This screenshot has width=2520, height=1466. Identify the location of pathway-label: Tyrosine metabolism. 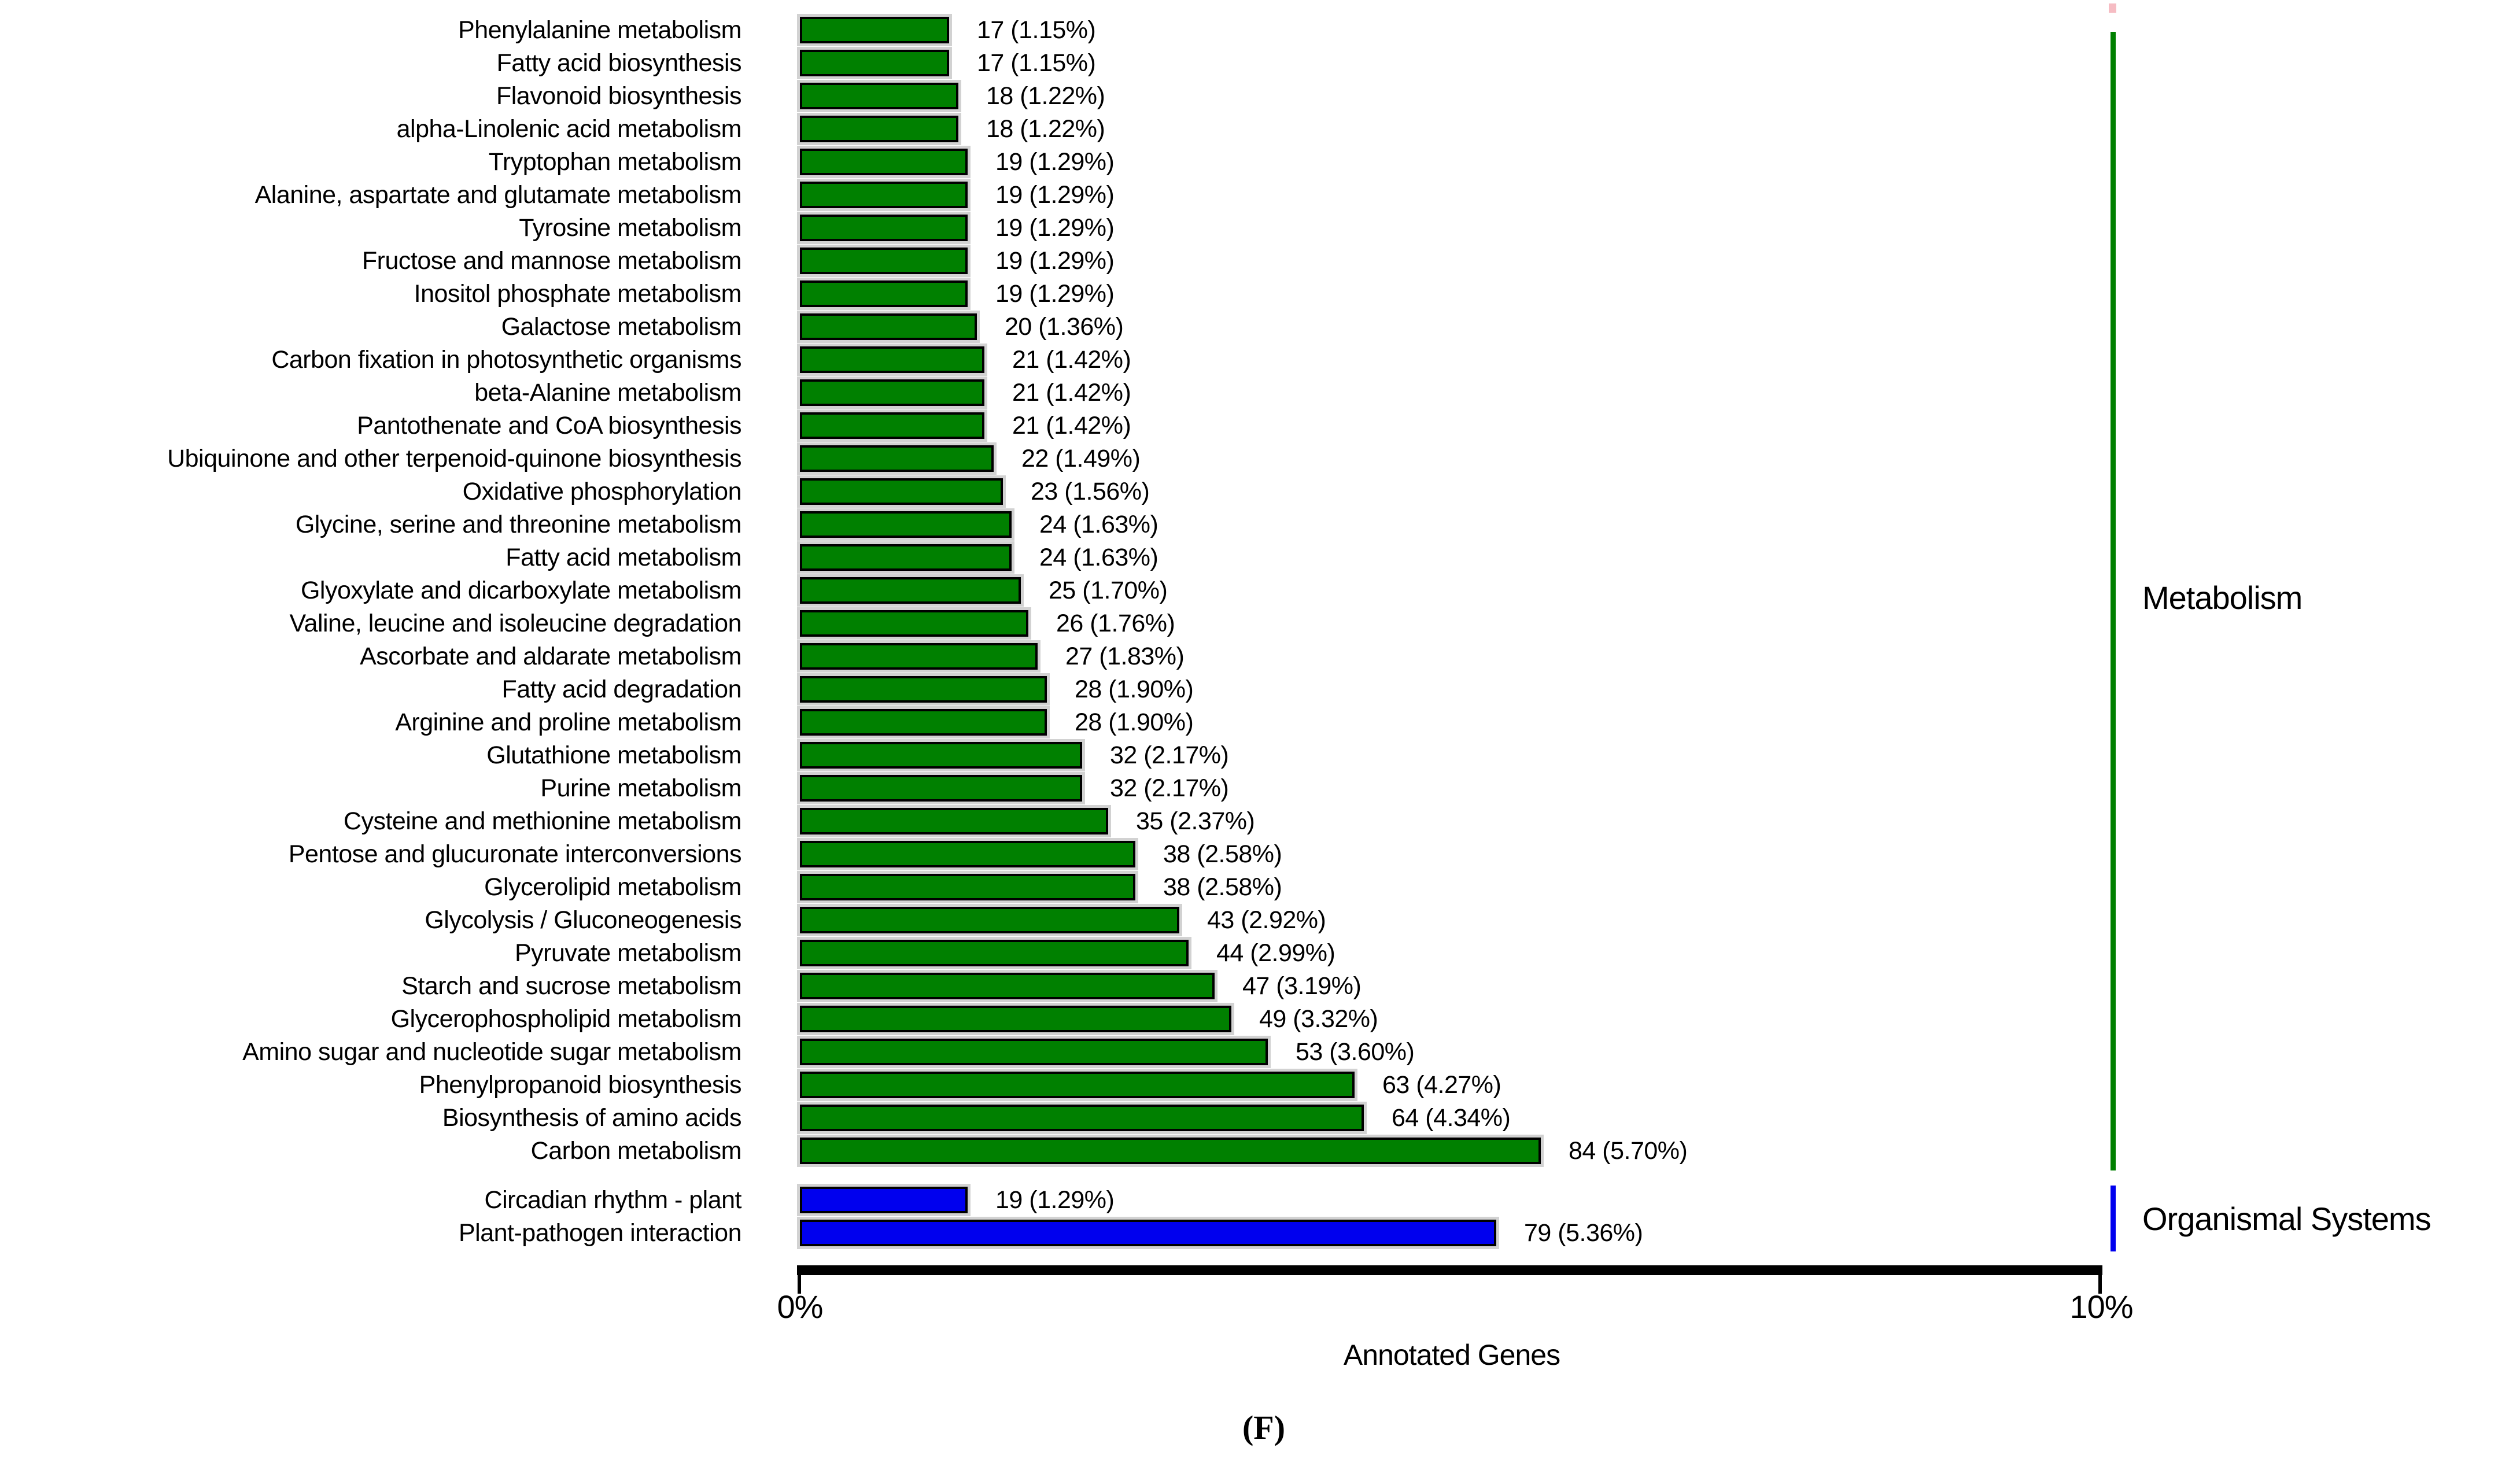
(630, 227).